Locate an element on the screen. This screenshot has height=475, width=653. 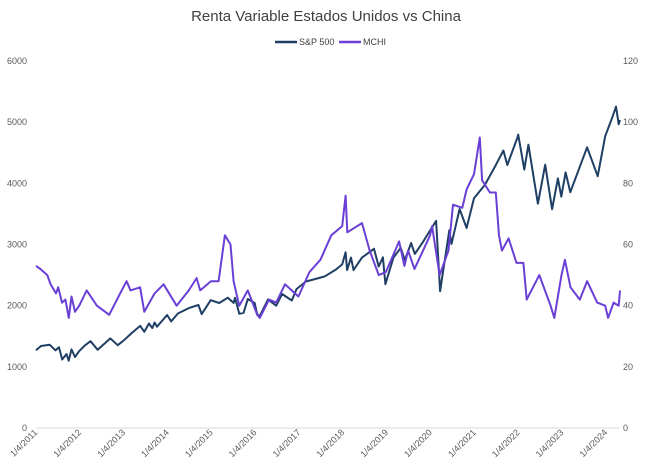
legend: S&P 500 MCHI is located at coordinates (330, 42).